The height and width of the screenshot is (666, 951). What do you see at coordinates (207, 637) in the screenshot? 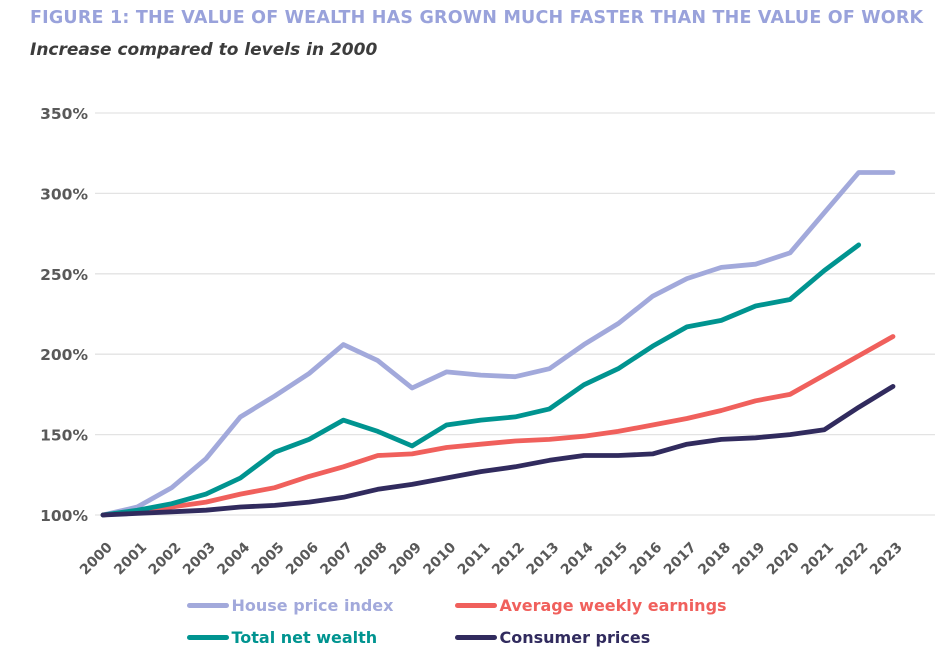
I see `total-net-wealth-line-swatch` at bounding box center [207, 637].